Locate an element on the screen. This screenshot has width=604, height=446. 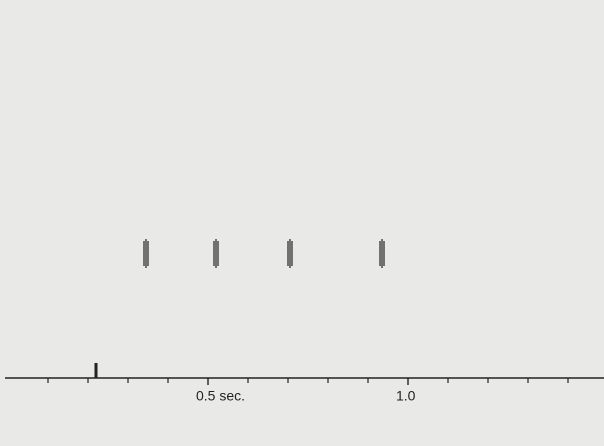
stimulus-marker is located at coordinates (96, 370).